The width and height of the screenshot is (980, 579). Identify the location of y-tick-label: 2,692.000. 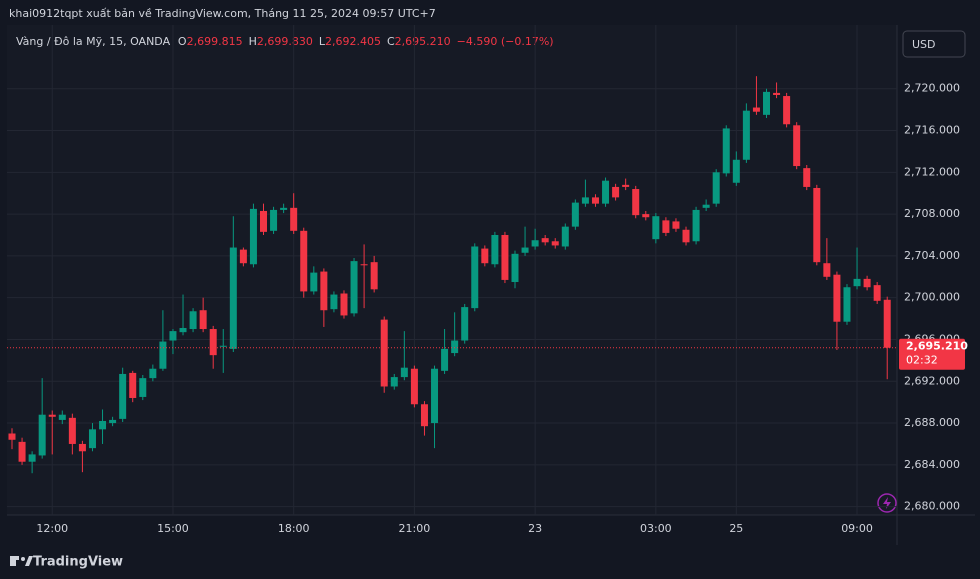
(932, 380).